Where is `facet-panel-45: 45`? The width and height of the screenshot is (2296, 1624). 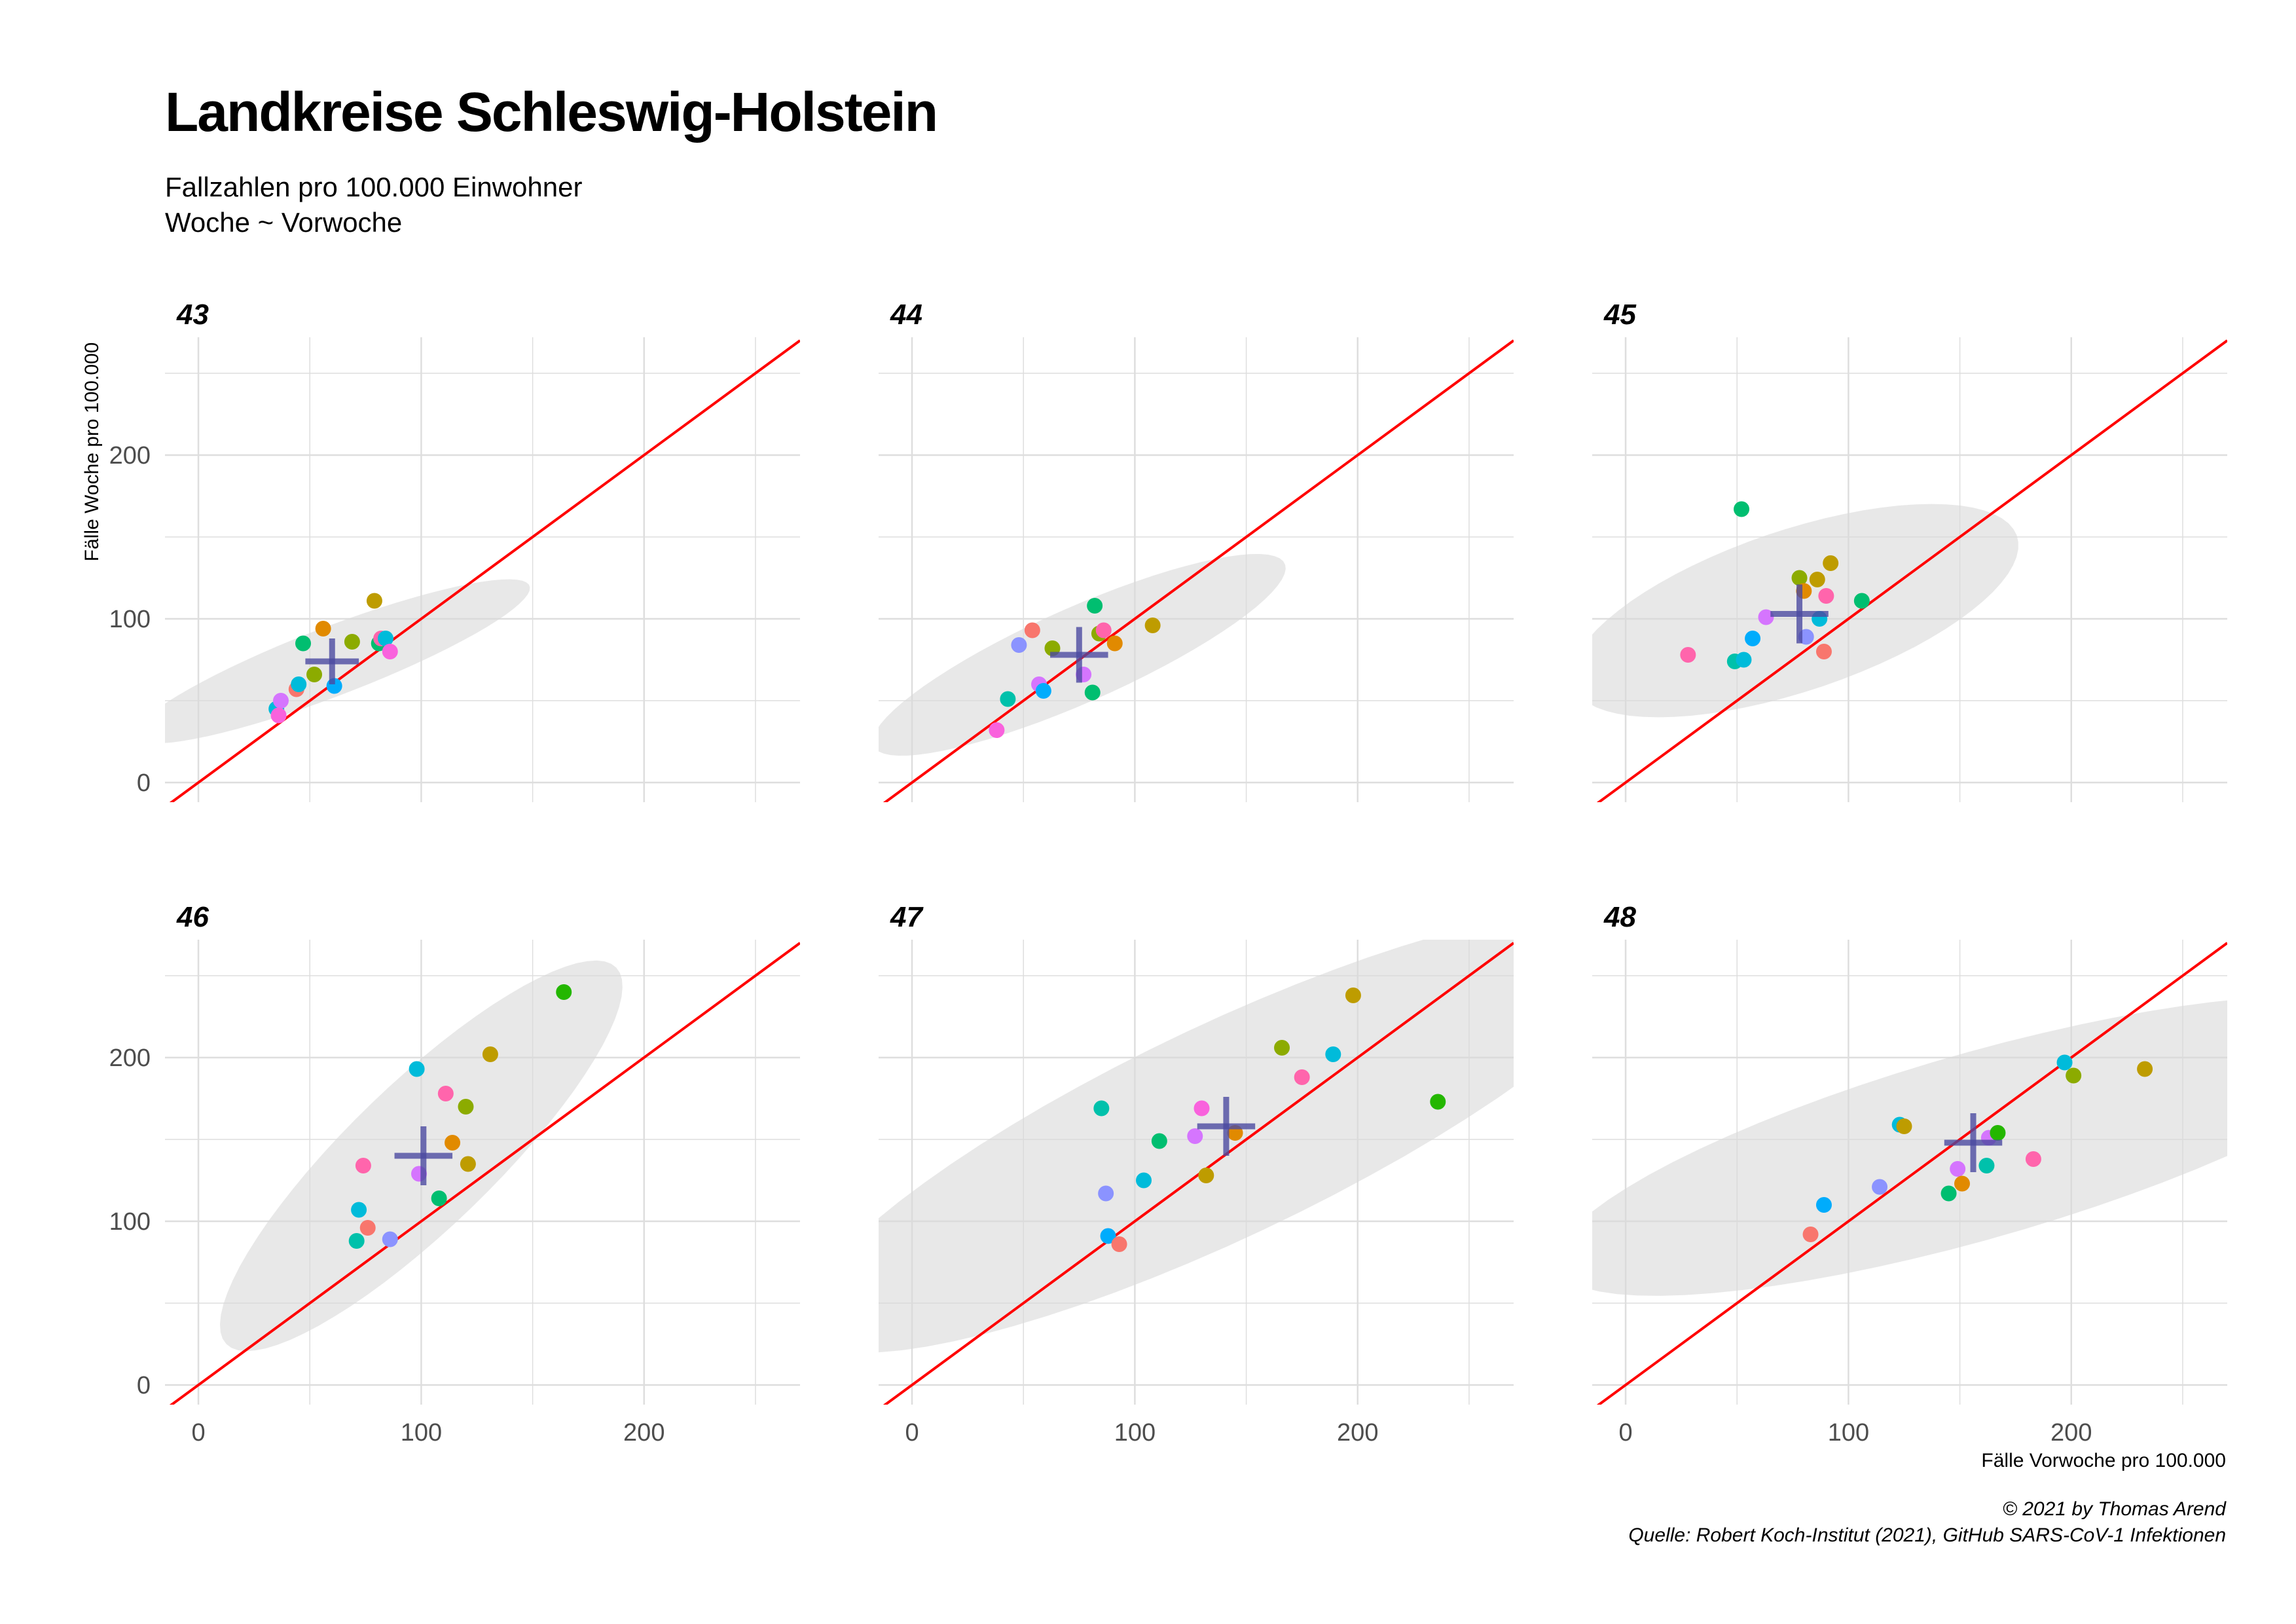
facet-panel-45: 45 is located at coordinates (1909, 550).